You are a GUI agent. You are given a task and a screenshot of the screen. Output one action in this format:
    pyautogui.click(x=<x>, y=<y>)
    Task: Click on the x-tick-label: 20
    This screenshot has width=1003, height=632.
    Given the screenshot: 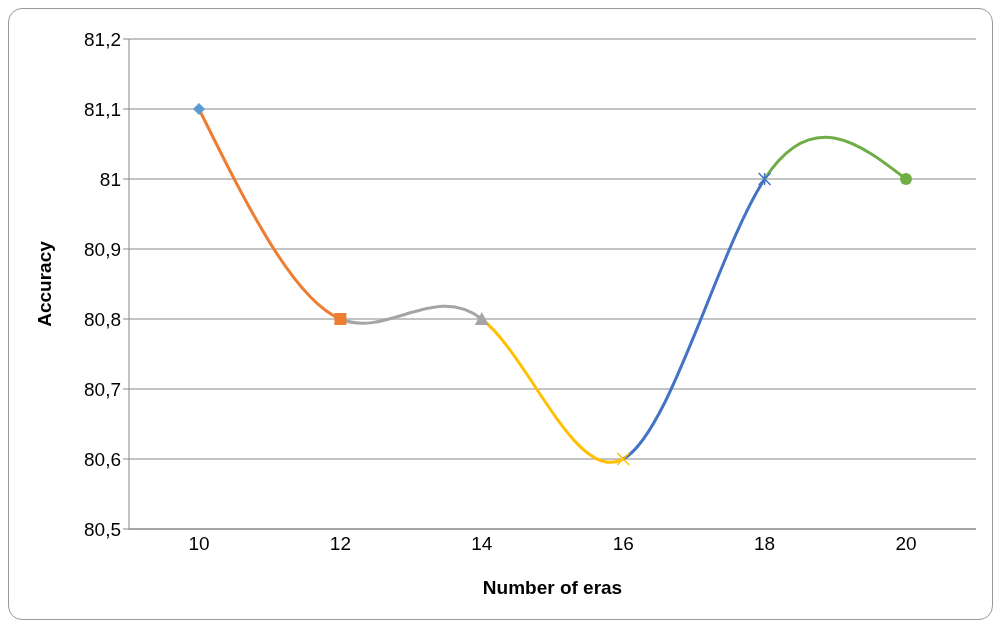 What is the action you would take?
    pyautogui.click(x=906, y=544)
    